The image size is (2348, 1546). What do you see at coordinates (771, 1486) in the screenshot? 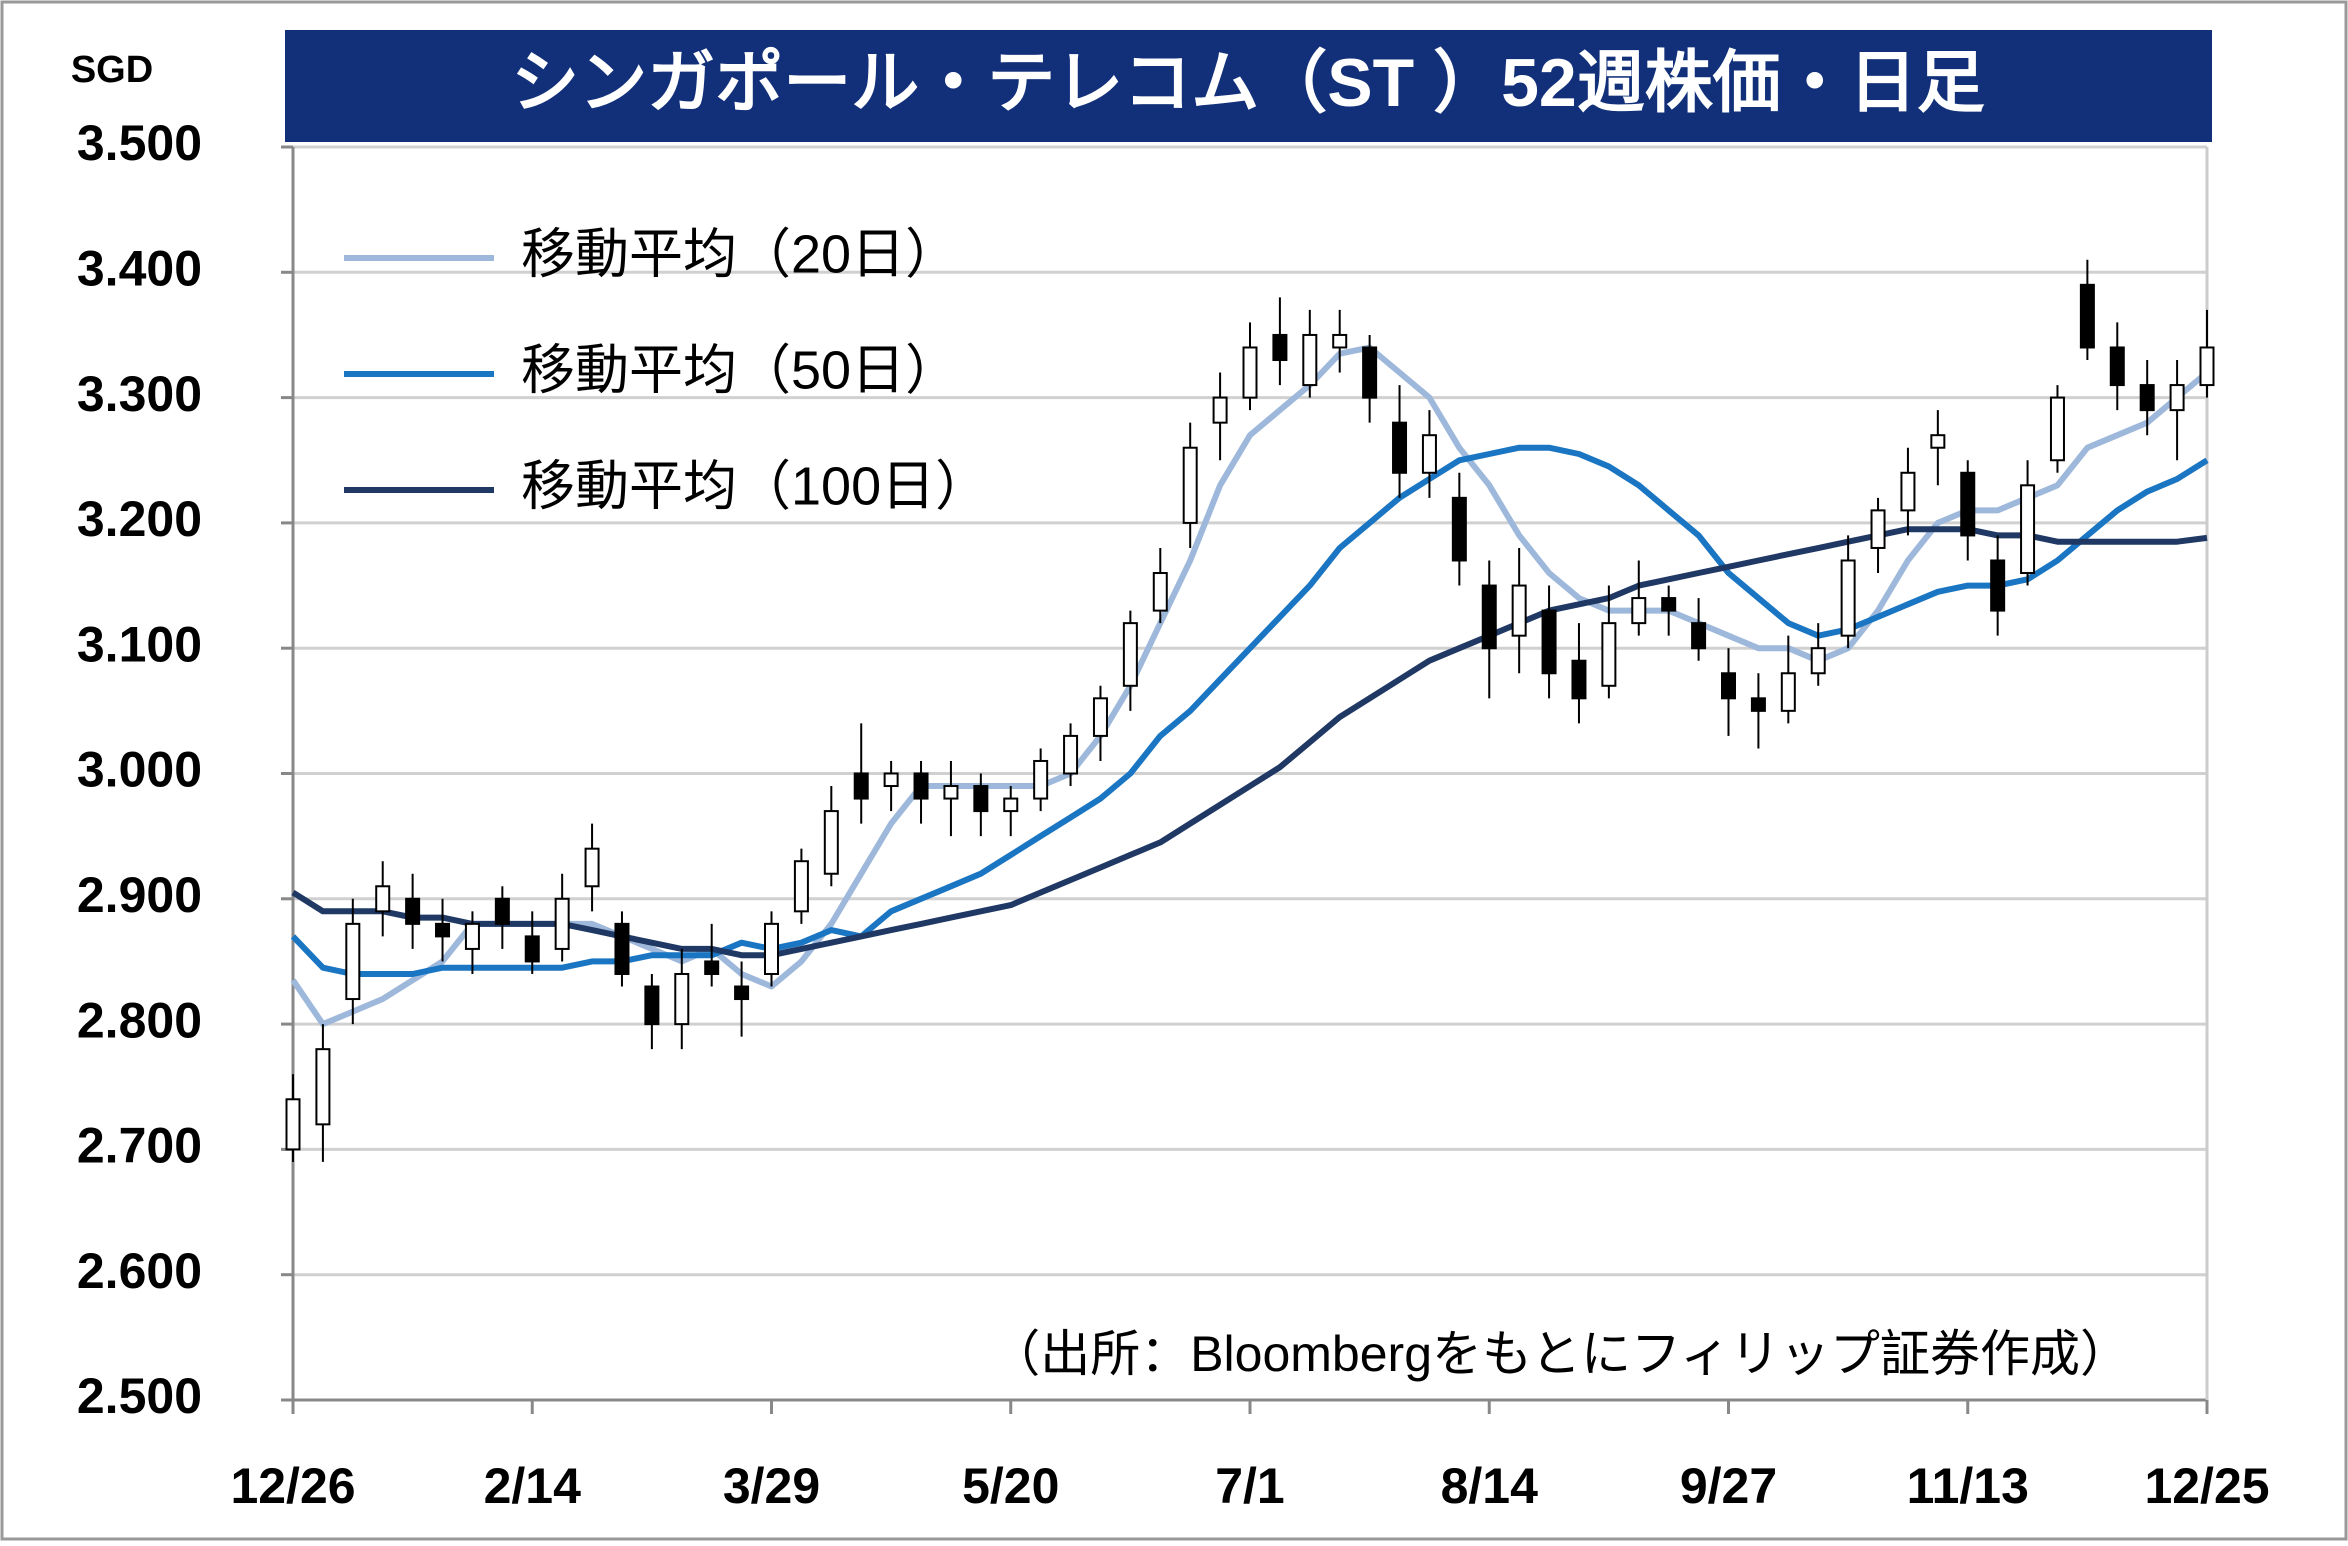
I see `x-tick-label: 3/29` at bounding box center [771, 1486].